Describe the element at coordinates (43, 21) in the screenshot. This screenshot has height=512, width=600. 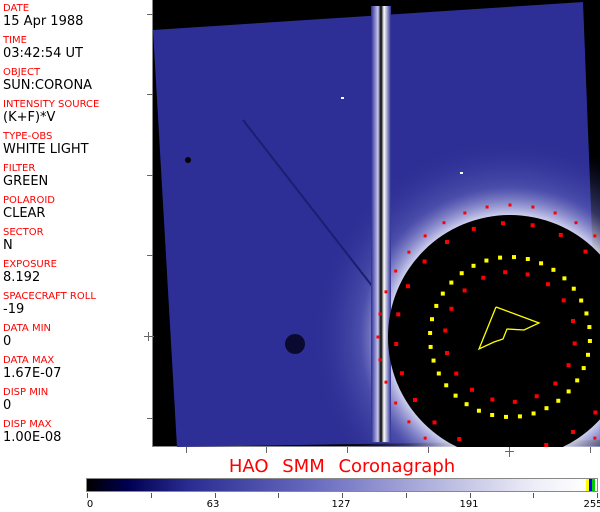
I see `field-value: 15 Apr 1988` at that location.